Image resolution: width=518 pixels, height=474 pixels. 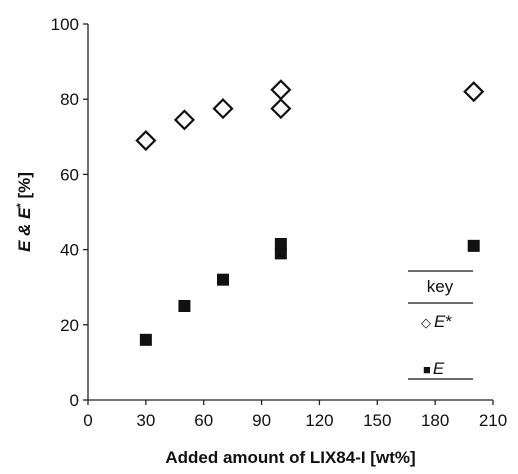 What do you see at coordinates (69, 212) in the screenshot?
I see `y-ticks: 0 20 40 60 80 100` at bounding box center [69, 212].